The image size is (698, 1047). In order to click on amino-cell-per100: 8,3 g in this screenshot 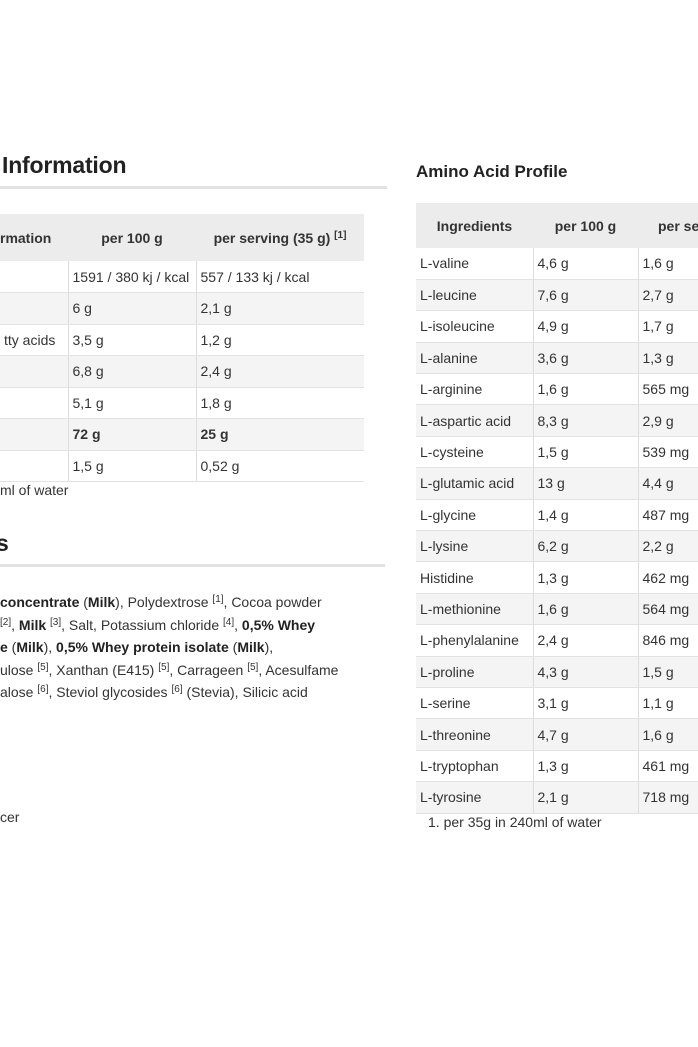, I will do `click(586, 420)`.